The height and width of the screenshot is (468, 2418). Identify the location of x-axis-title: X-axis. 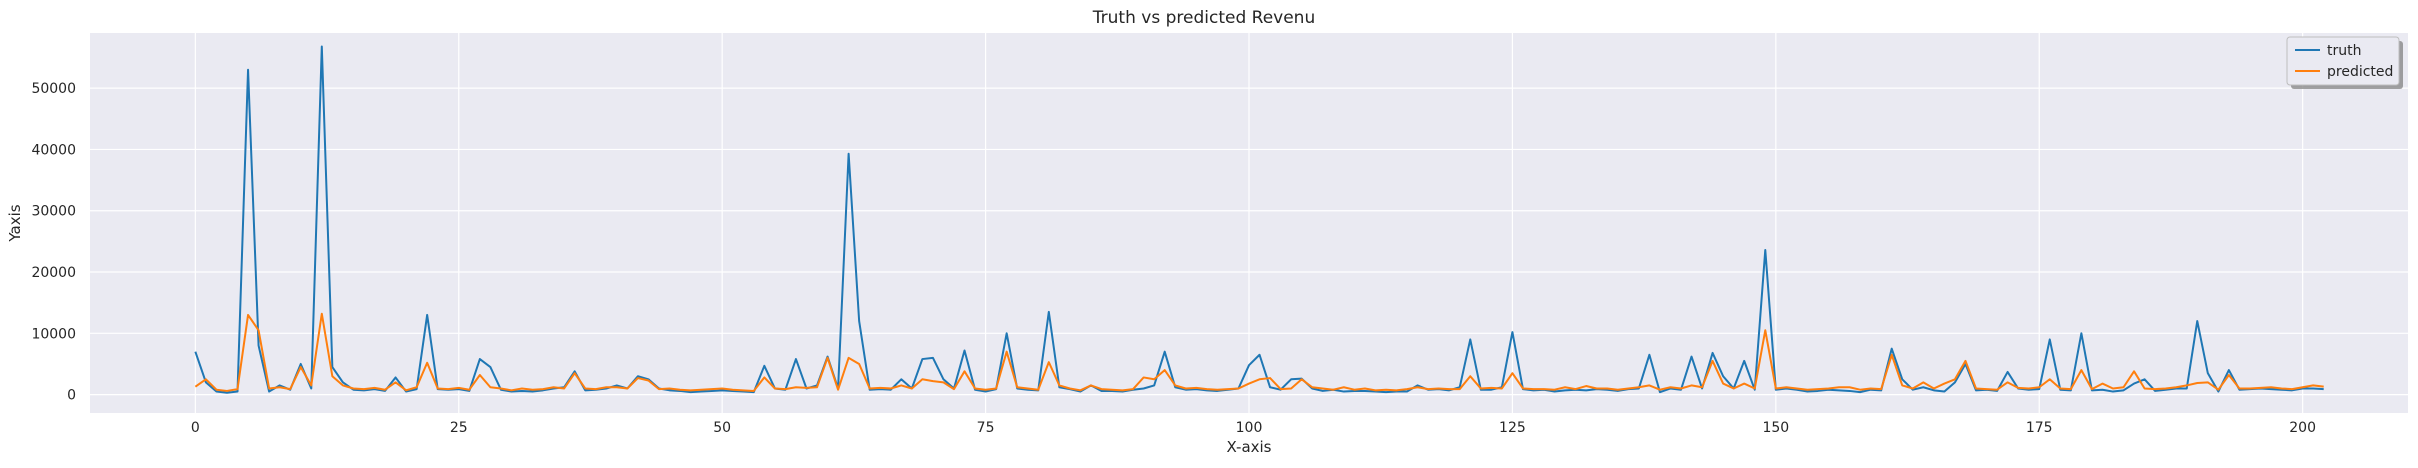
(1249, 447).